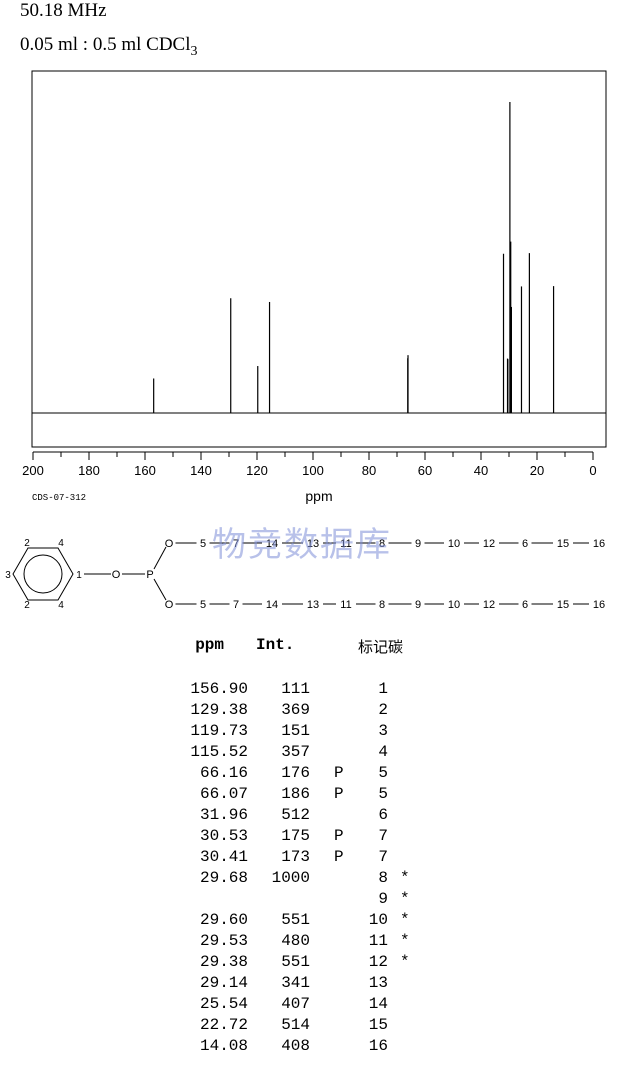  Describe the element at coordinates (383, 794) in the screenshot. I see `cell-carbon: 5` at that location.